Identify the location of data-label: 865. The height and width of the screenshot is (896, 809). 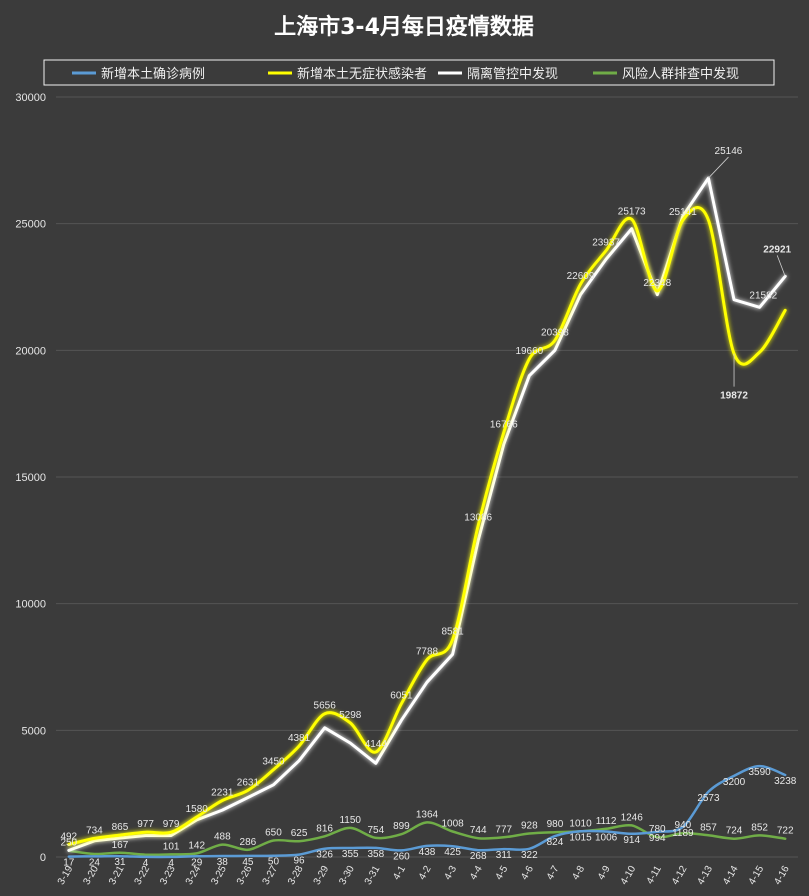
(120, 827).